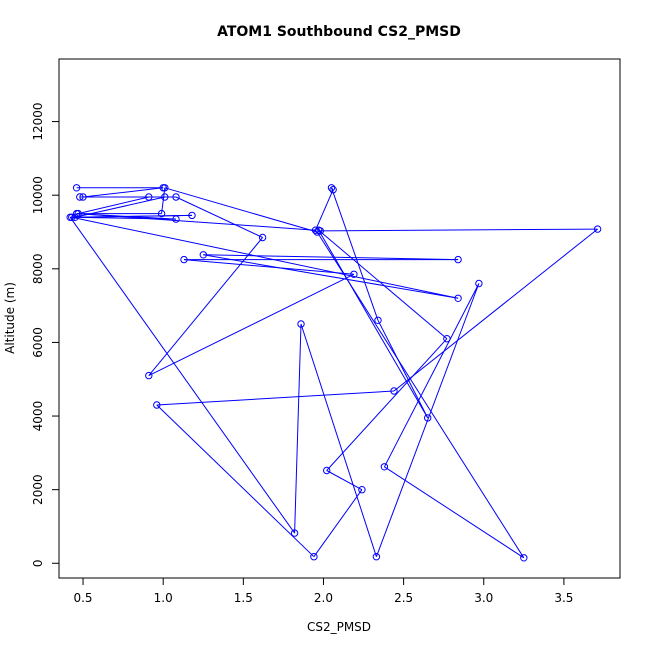 This screenshot has width=650, height=650. What do you see at coordinates (10, 318) in the screenshot?
I see `y-axis-title: Altitude (m)` at bounding box center [10, 318].